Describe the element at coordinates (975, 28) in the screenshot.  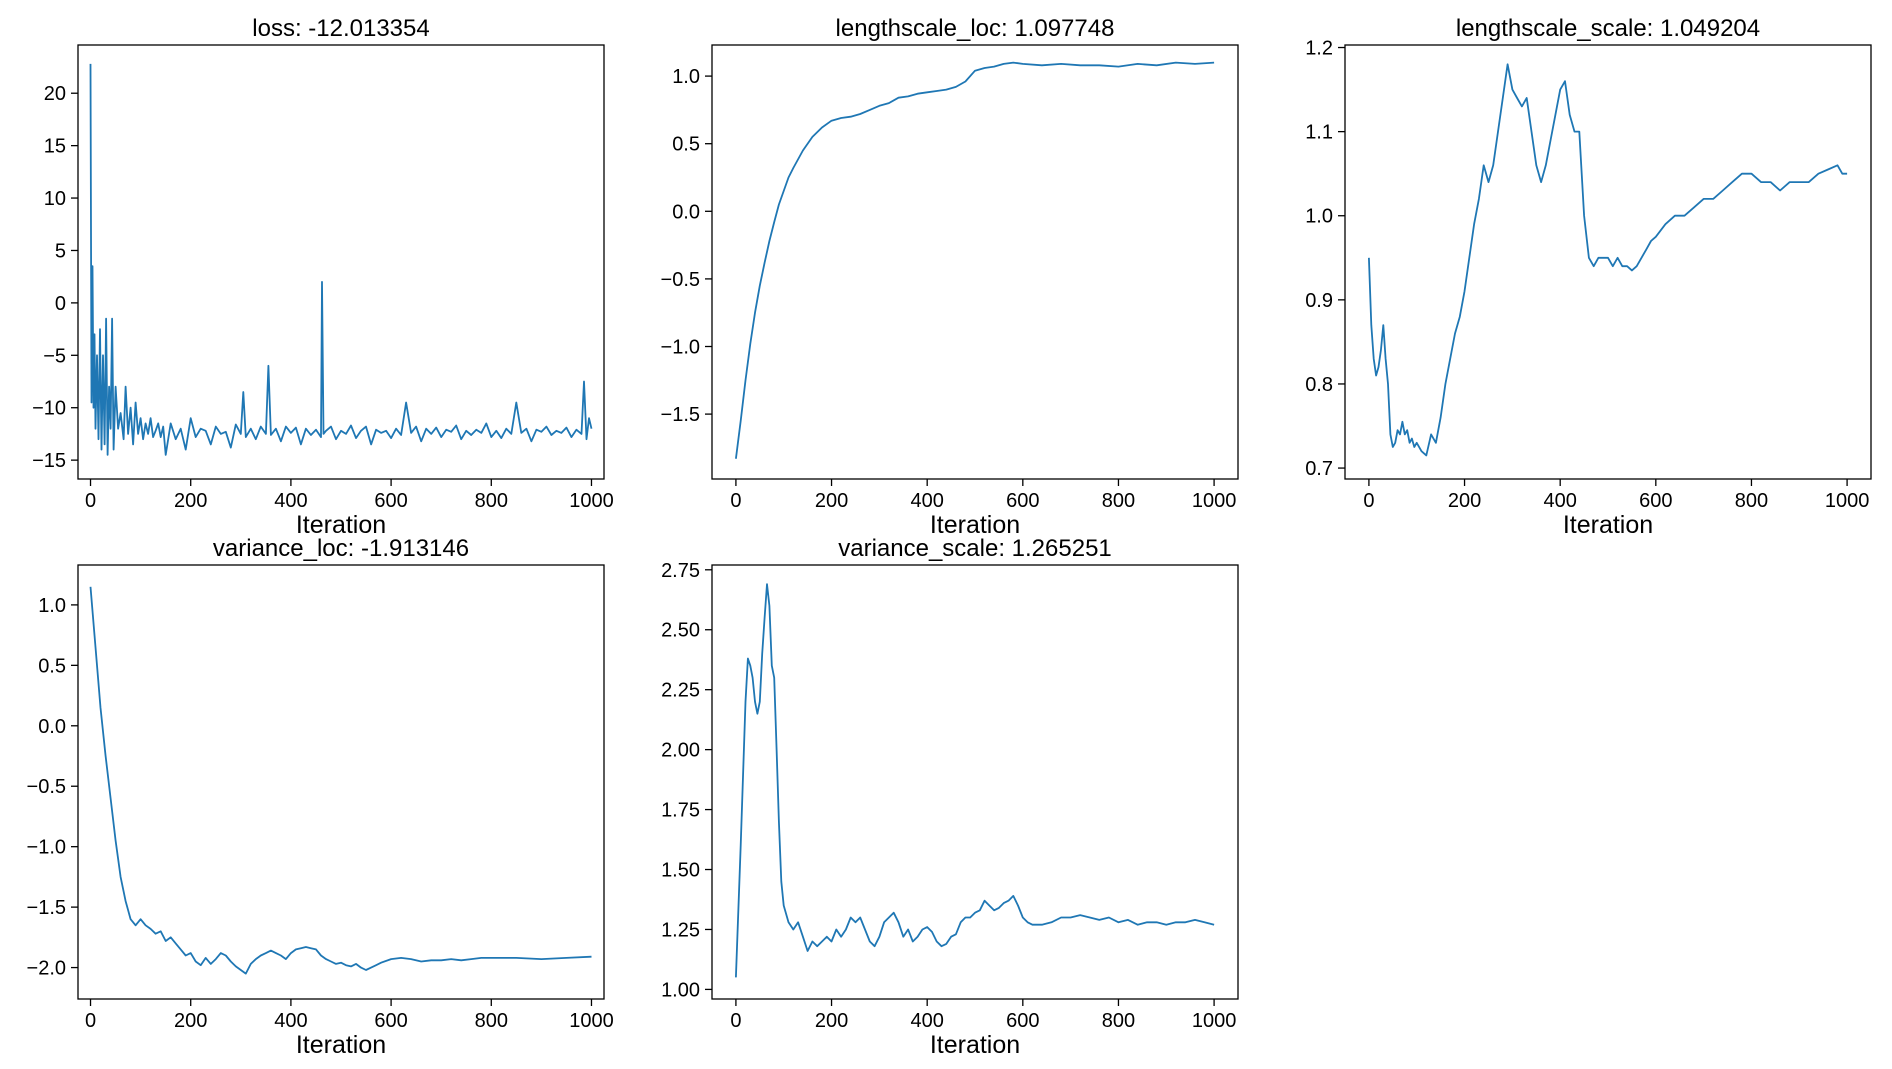
I see `subplot-title: lengthscale_loc: 1.097748` at that location.